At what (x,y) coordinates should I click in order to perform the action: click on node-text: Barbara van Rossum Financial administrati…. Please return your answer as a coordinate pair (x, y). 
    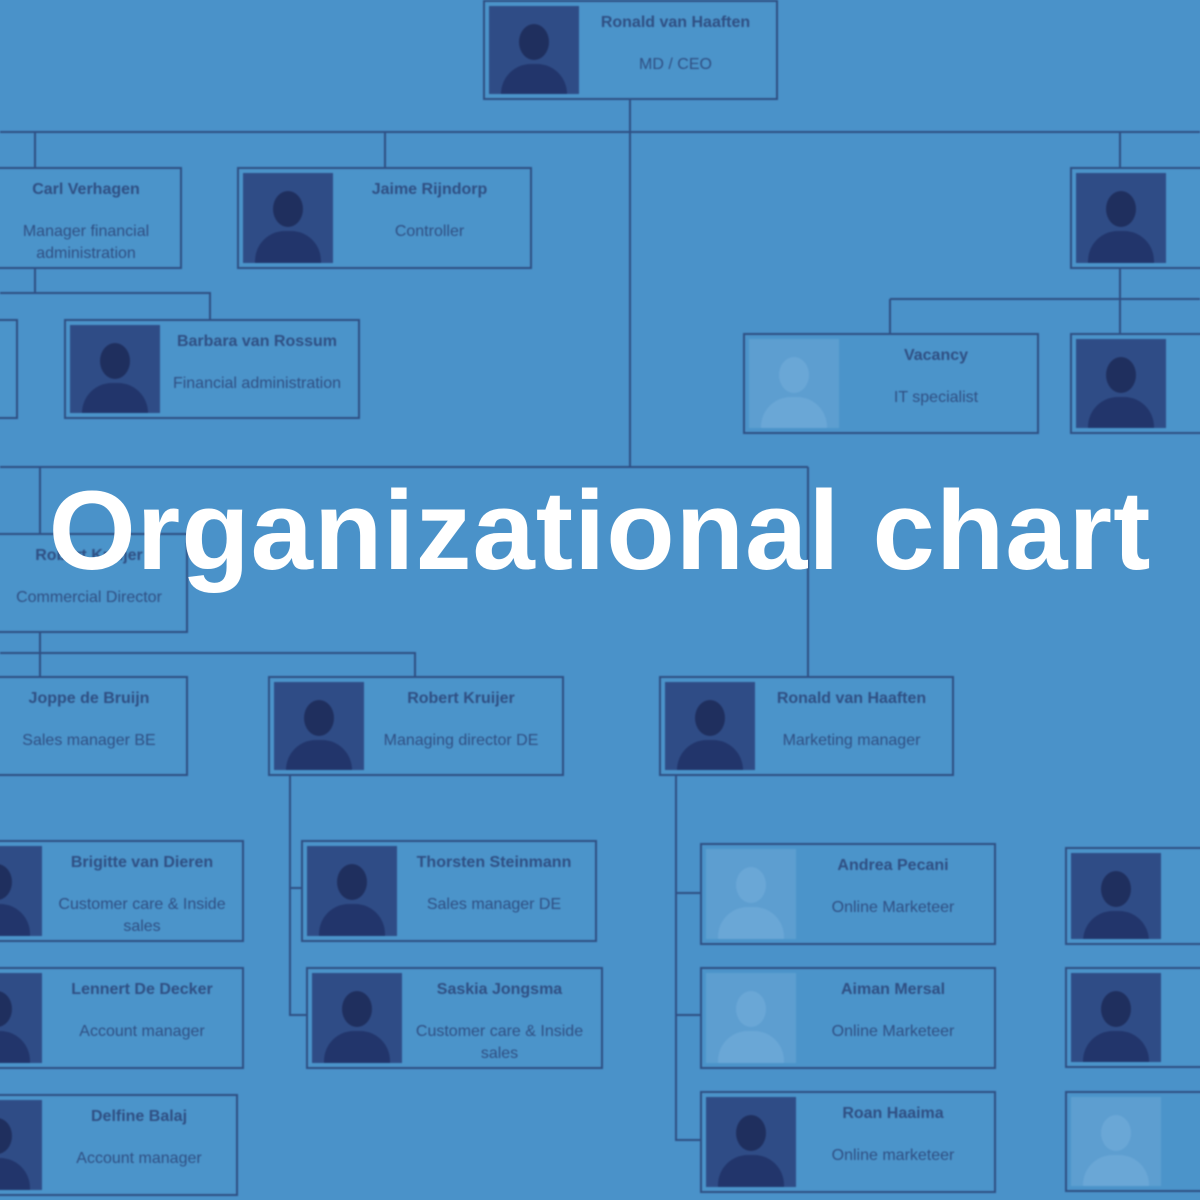
    Looking at the image, I should click on (257, 370).